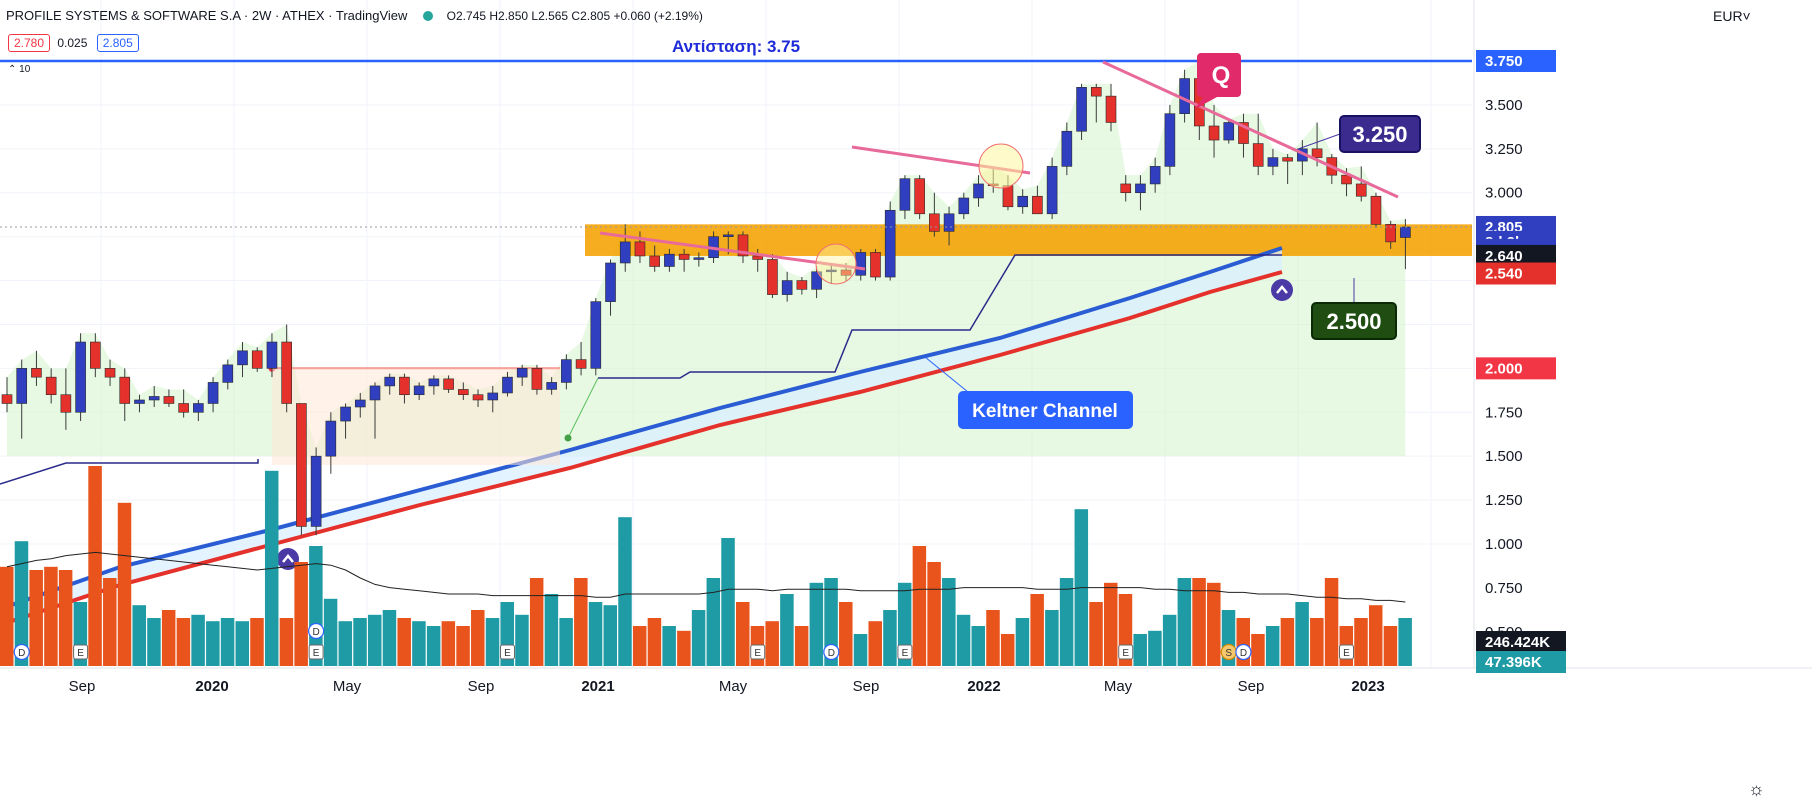  What do you see at coordinates (80, 653) in the screenshot?
I see `event-label: E` at bounding box center [80, 653].